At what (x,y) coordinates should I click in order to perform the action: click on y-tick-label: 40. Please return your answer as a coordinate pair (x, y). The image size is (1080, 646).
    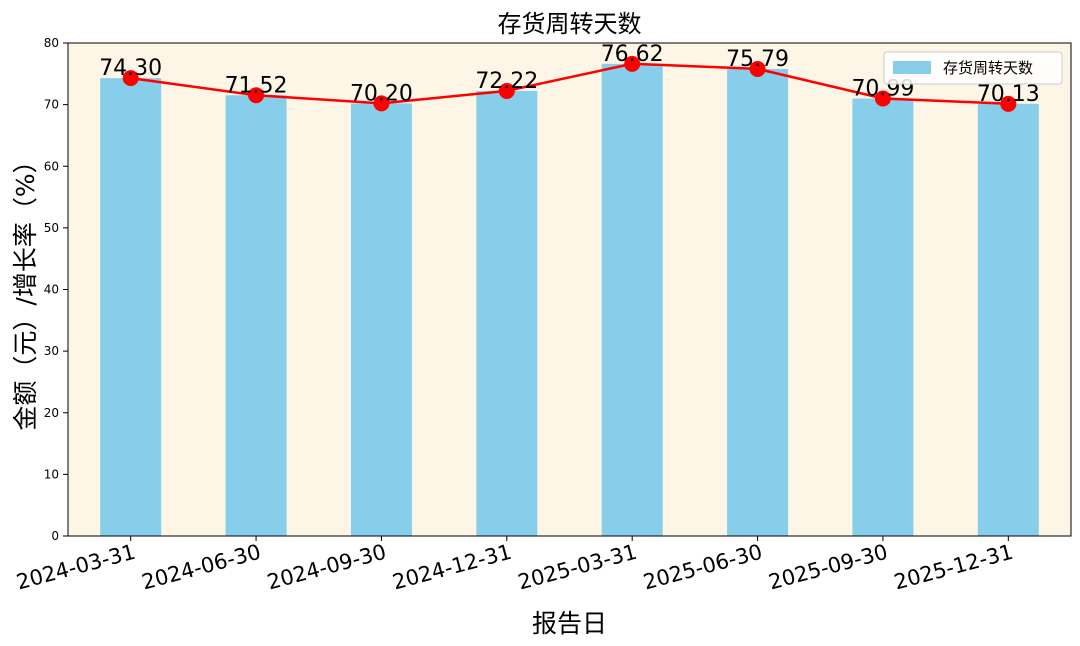
    Looking at the image, I should click on (51, 290).